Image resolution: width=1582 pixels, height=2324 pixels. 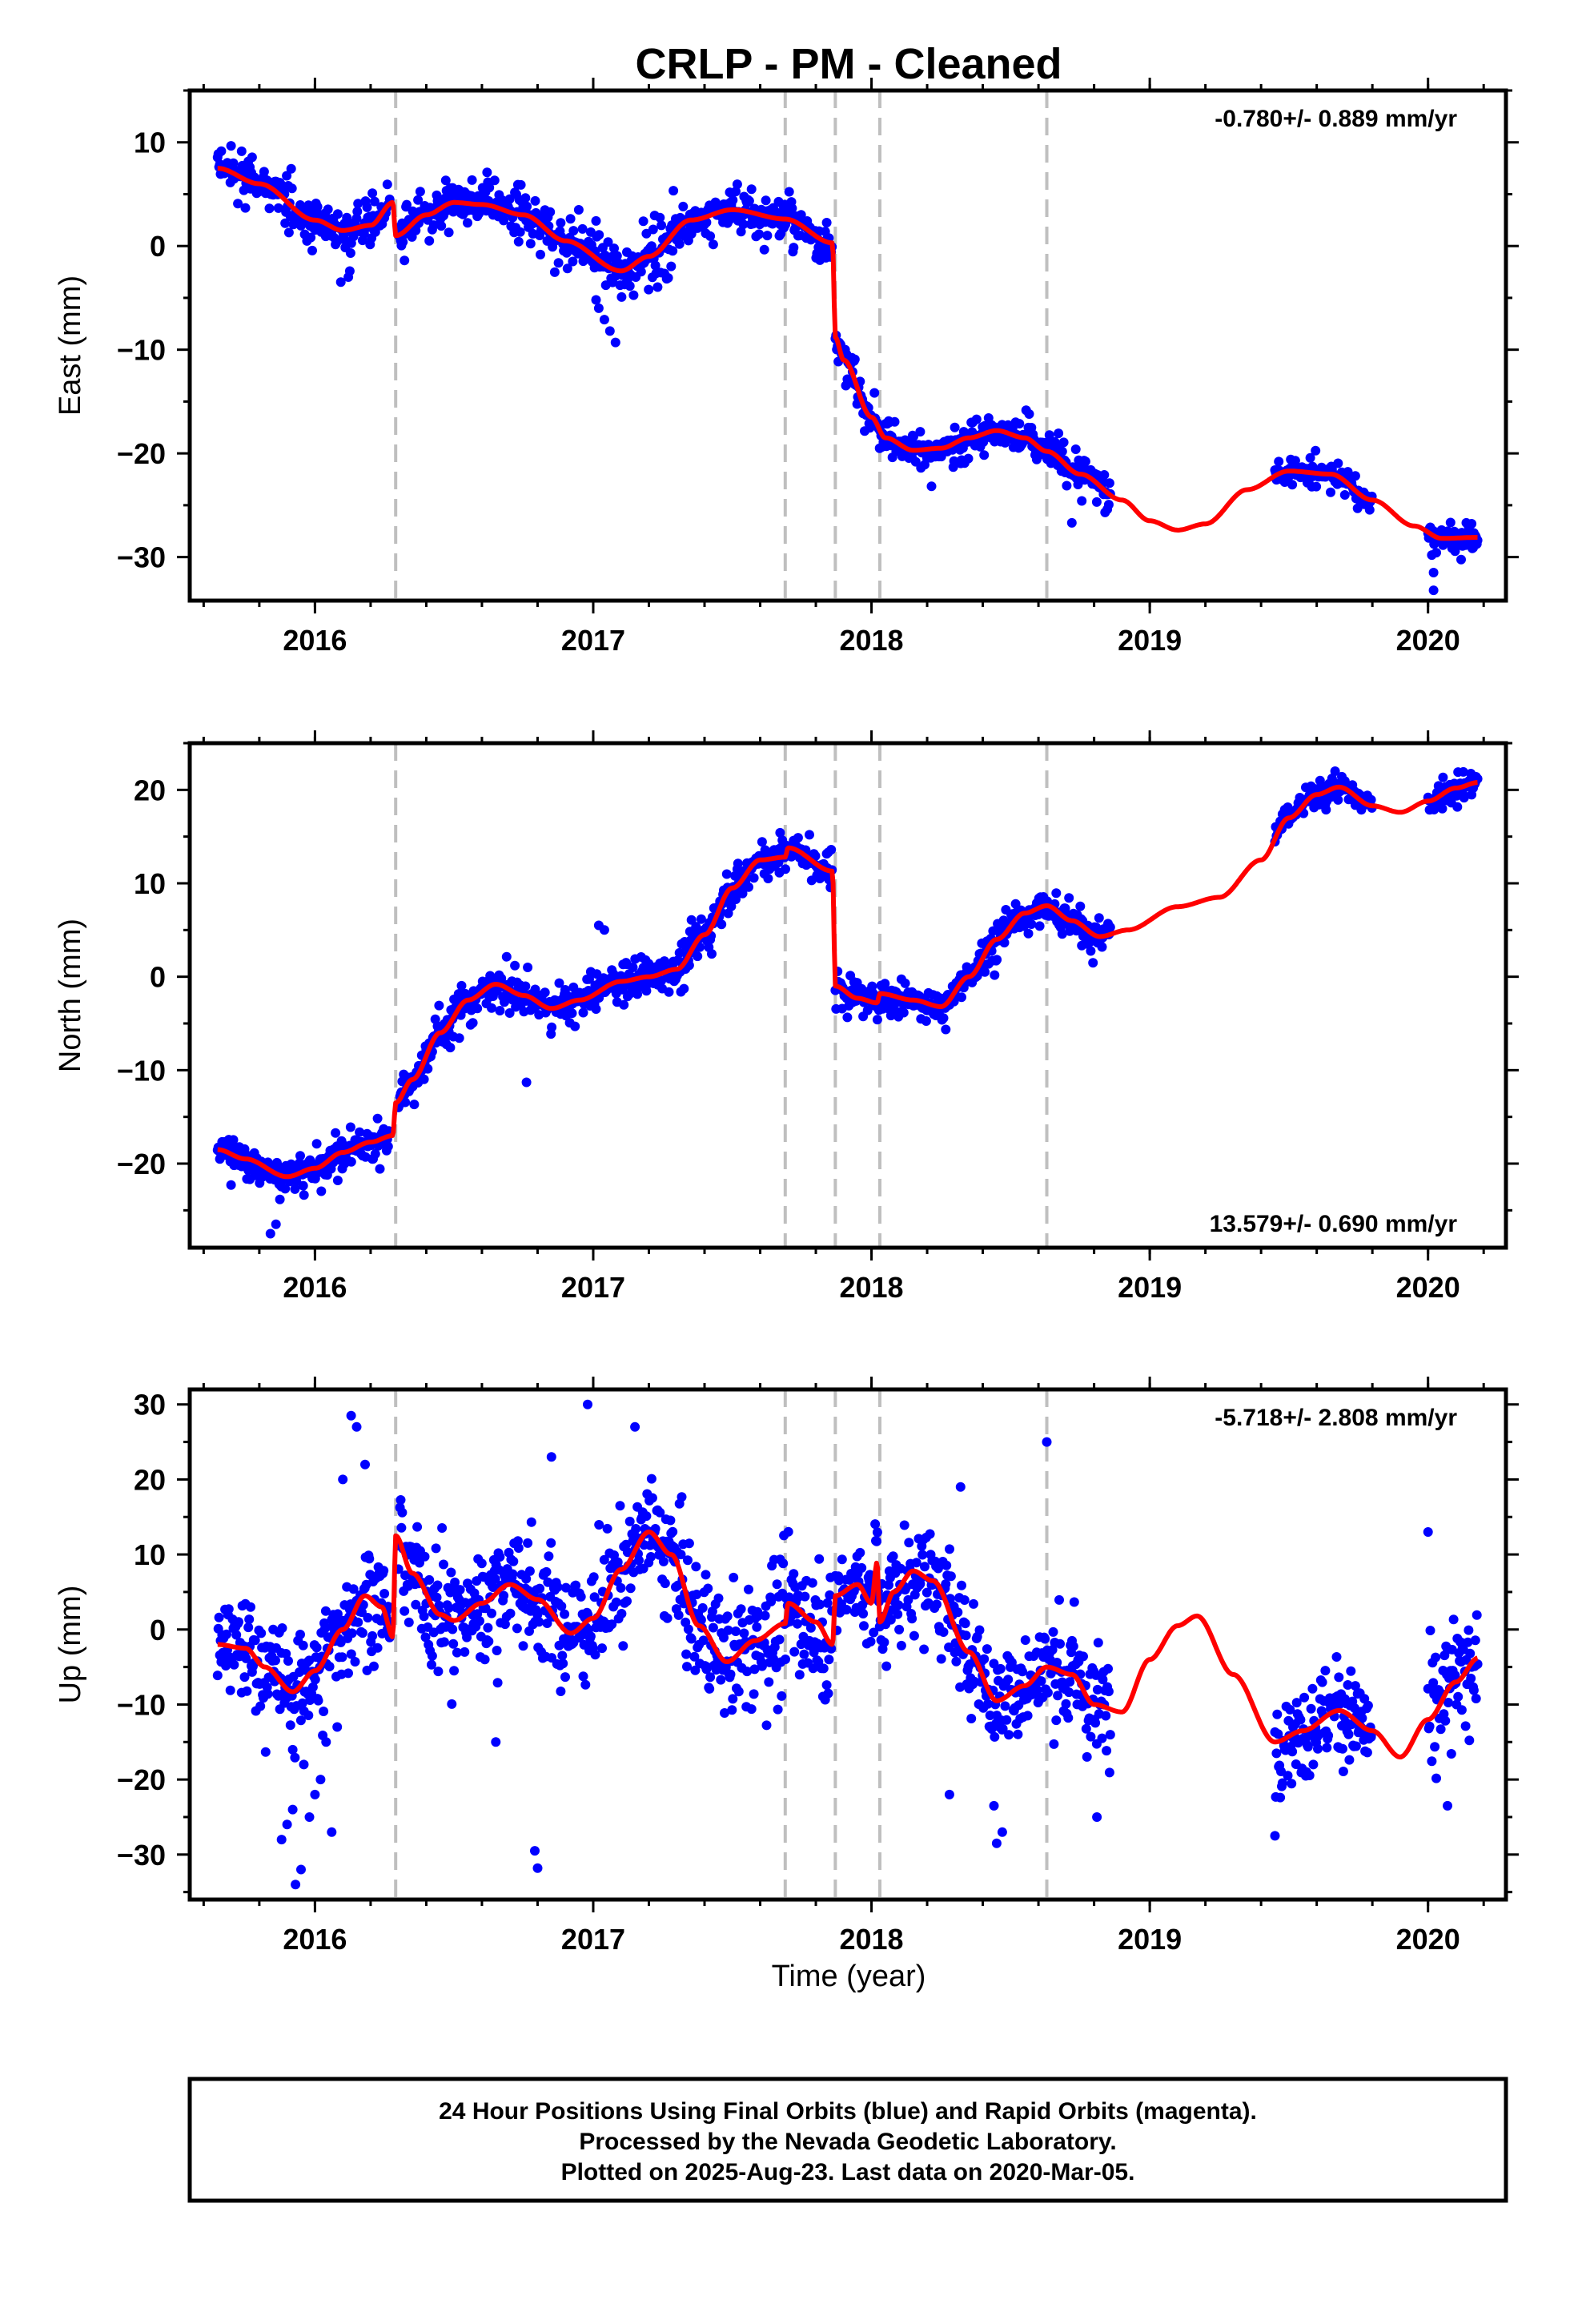 What do you see at coordinates (1334, 1224) in the screenshot?
I see `rate-label: 13.579+/- 0.690 mm/yr` at bounding box center [1334, 1224].